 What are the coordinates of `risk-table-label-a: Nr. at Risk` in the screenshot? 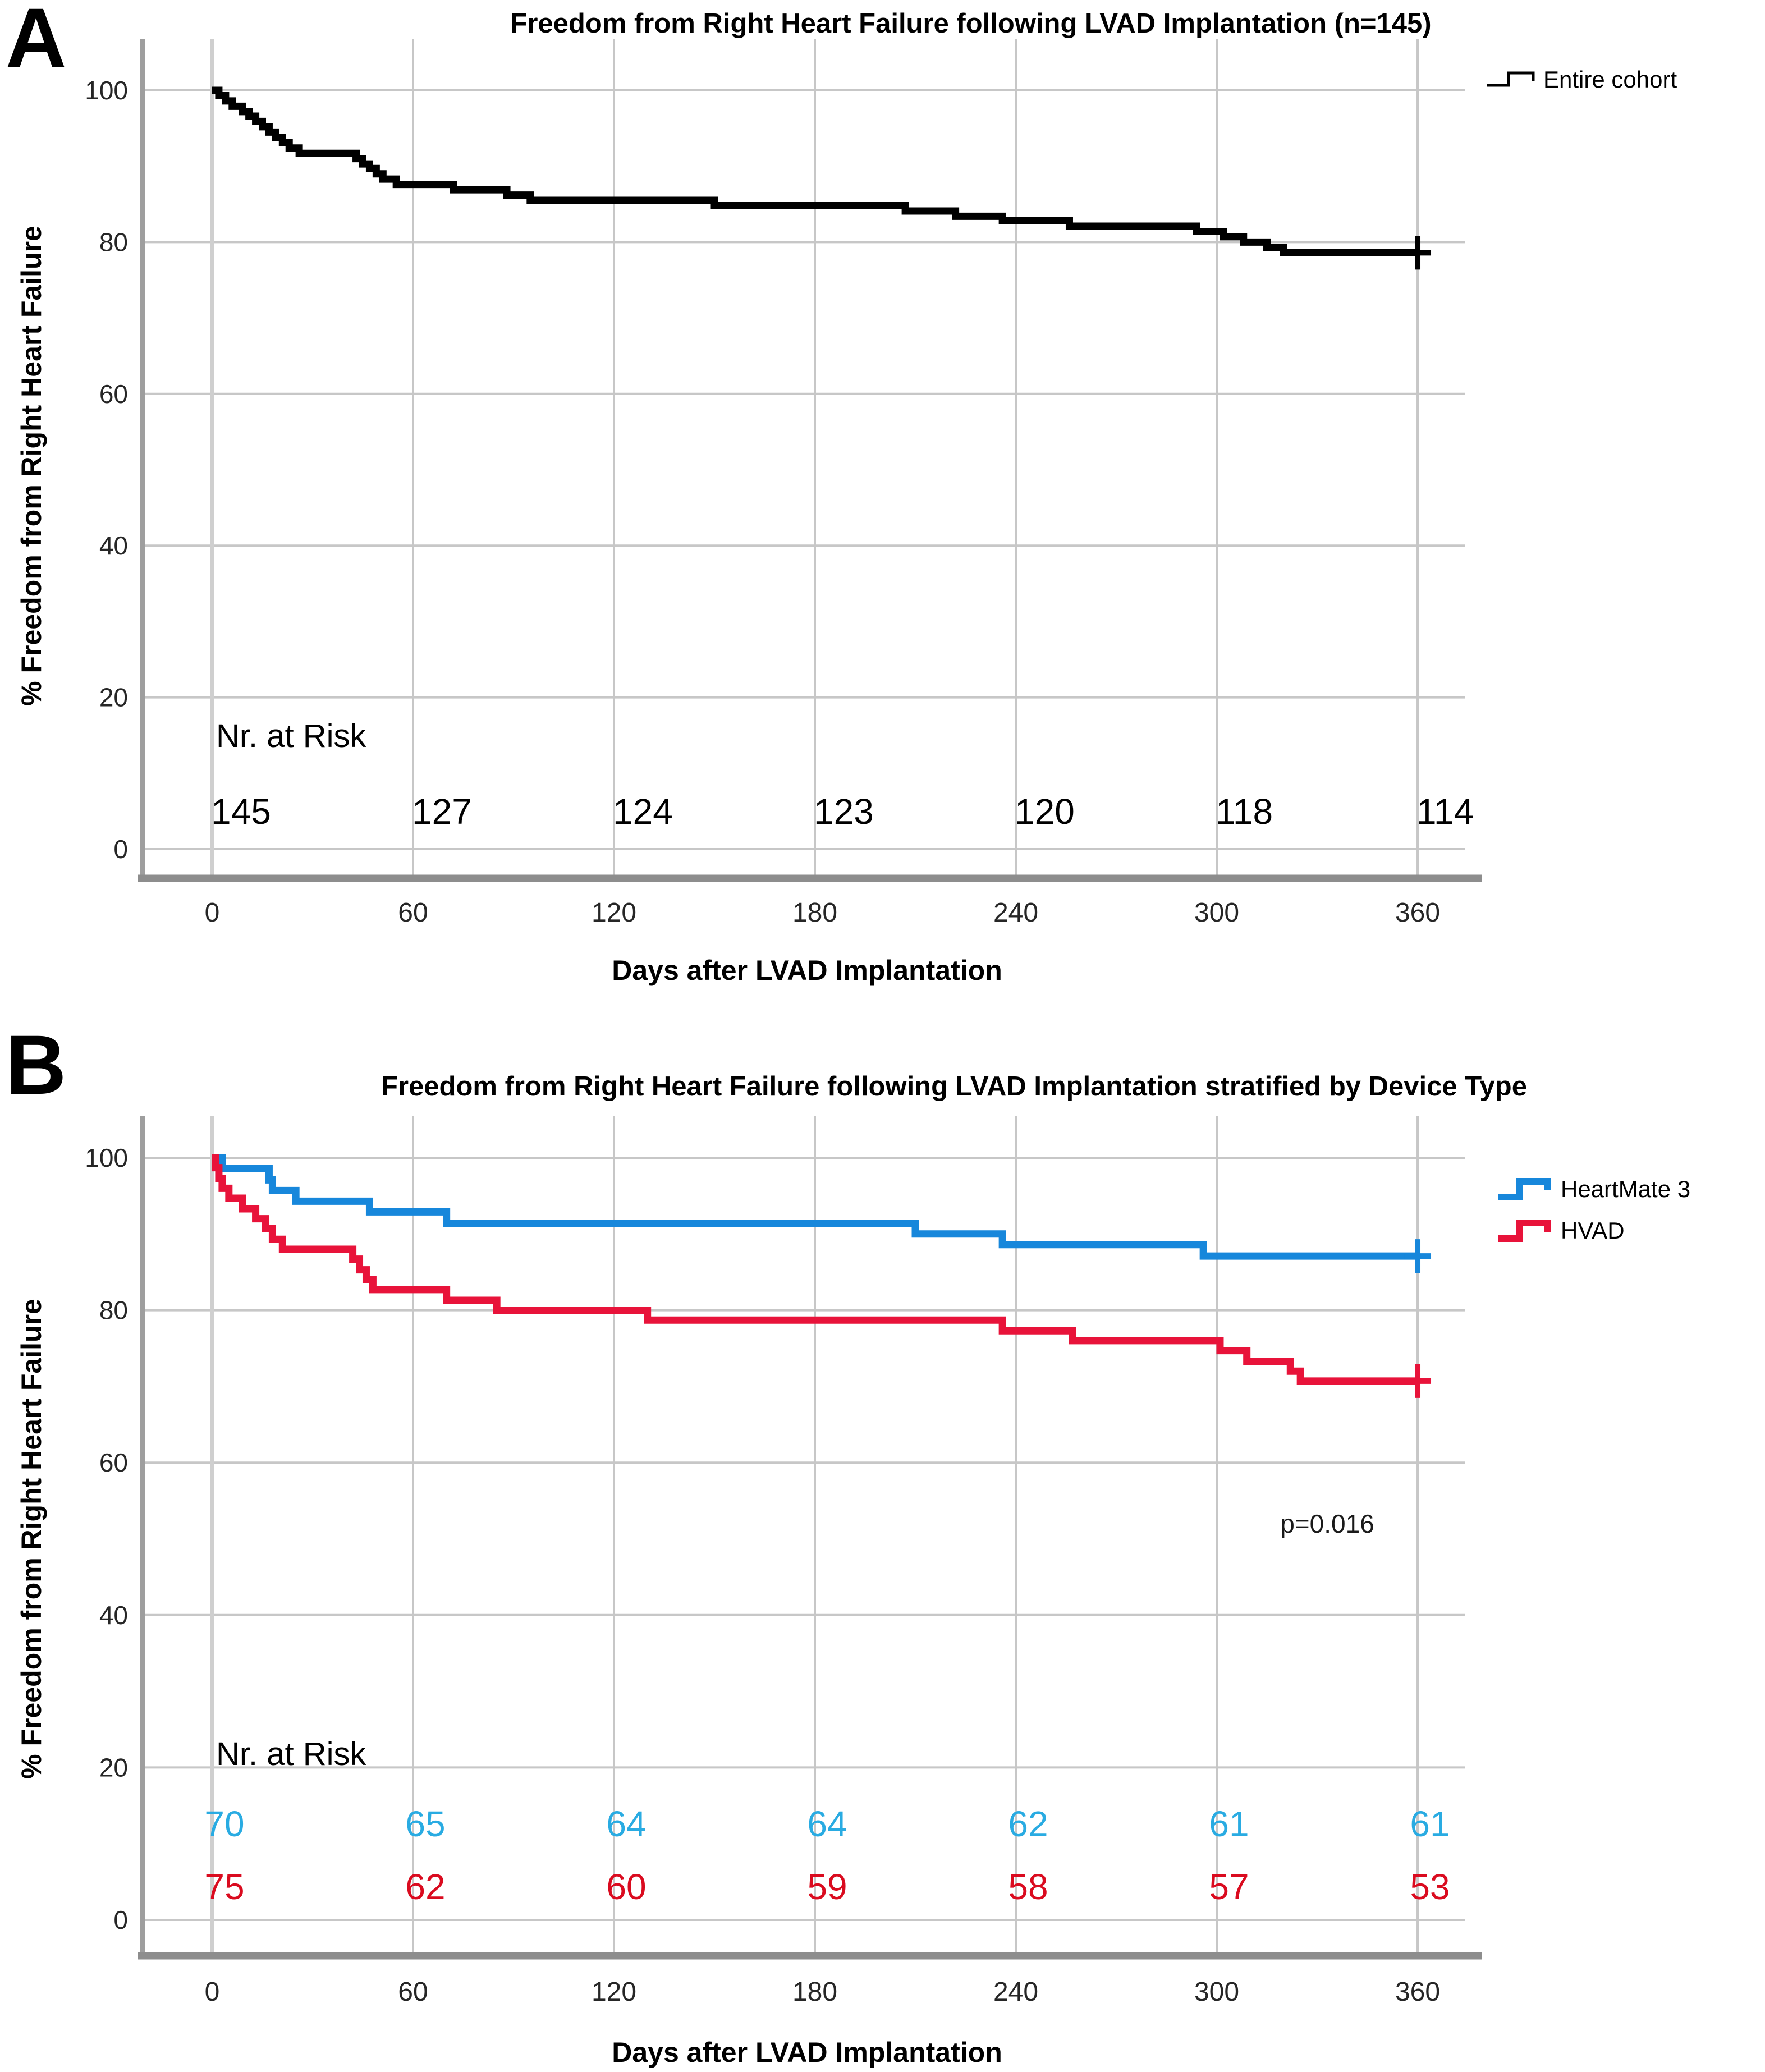 It's located at (291, 736).